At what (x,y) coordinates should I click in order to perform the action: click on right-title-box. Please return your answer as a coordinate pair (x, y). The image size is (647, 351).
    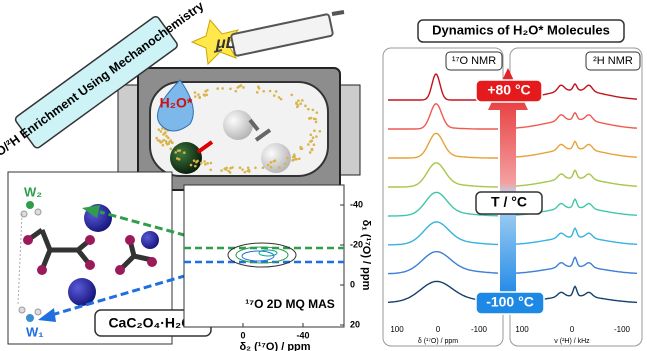
    Looking at the image, I should click on (521, 31).